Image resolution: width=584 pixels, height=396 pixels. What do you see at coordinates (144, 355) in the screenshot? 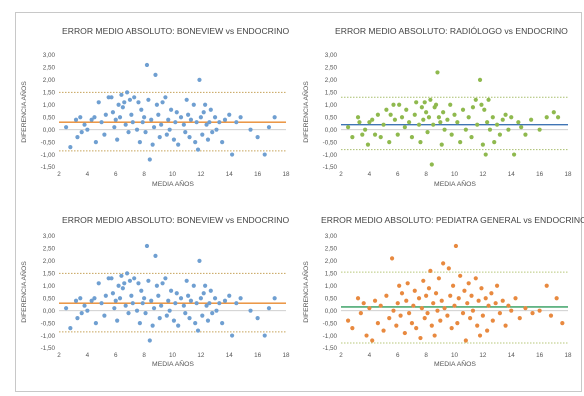
I see `x-tick-label: 8` at bounding box center [144, 355].